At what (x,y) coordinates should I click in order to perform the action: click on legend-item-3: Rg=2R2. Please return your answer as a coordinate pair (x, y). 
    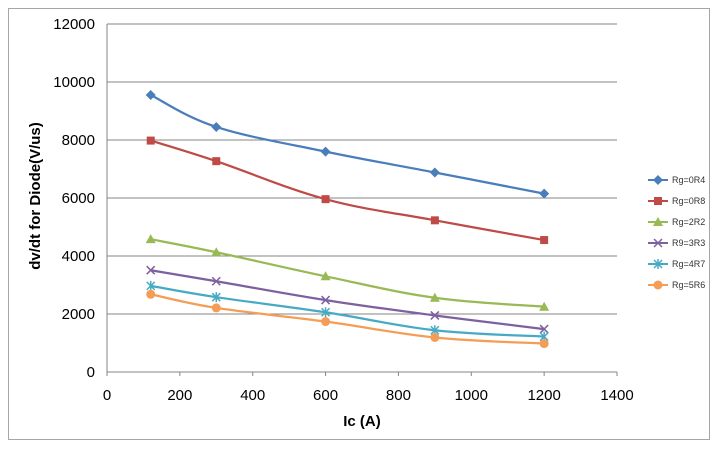
    Looking at the image, I should click on (676, 222).